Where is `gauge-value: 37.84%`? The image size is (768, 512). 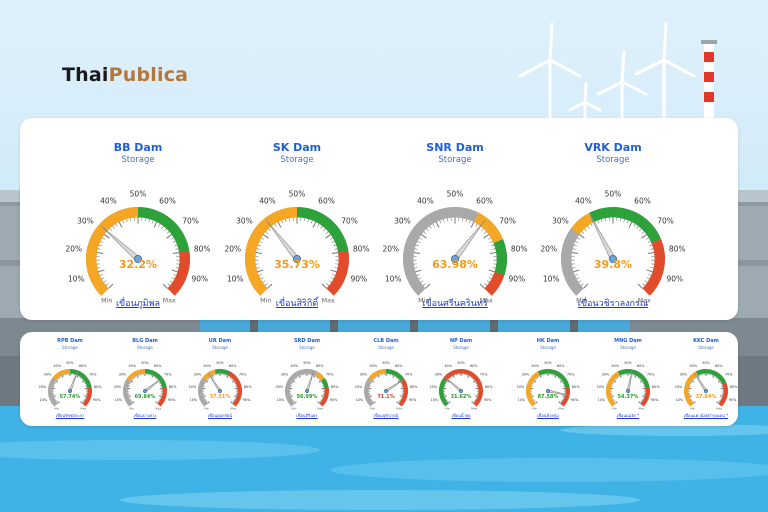 gauge-value: 37.84% is located at coordinates (706, 397).